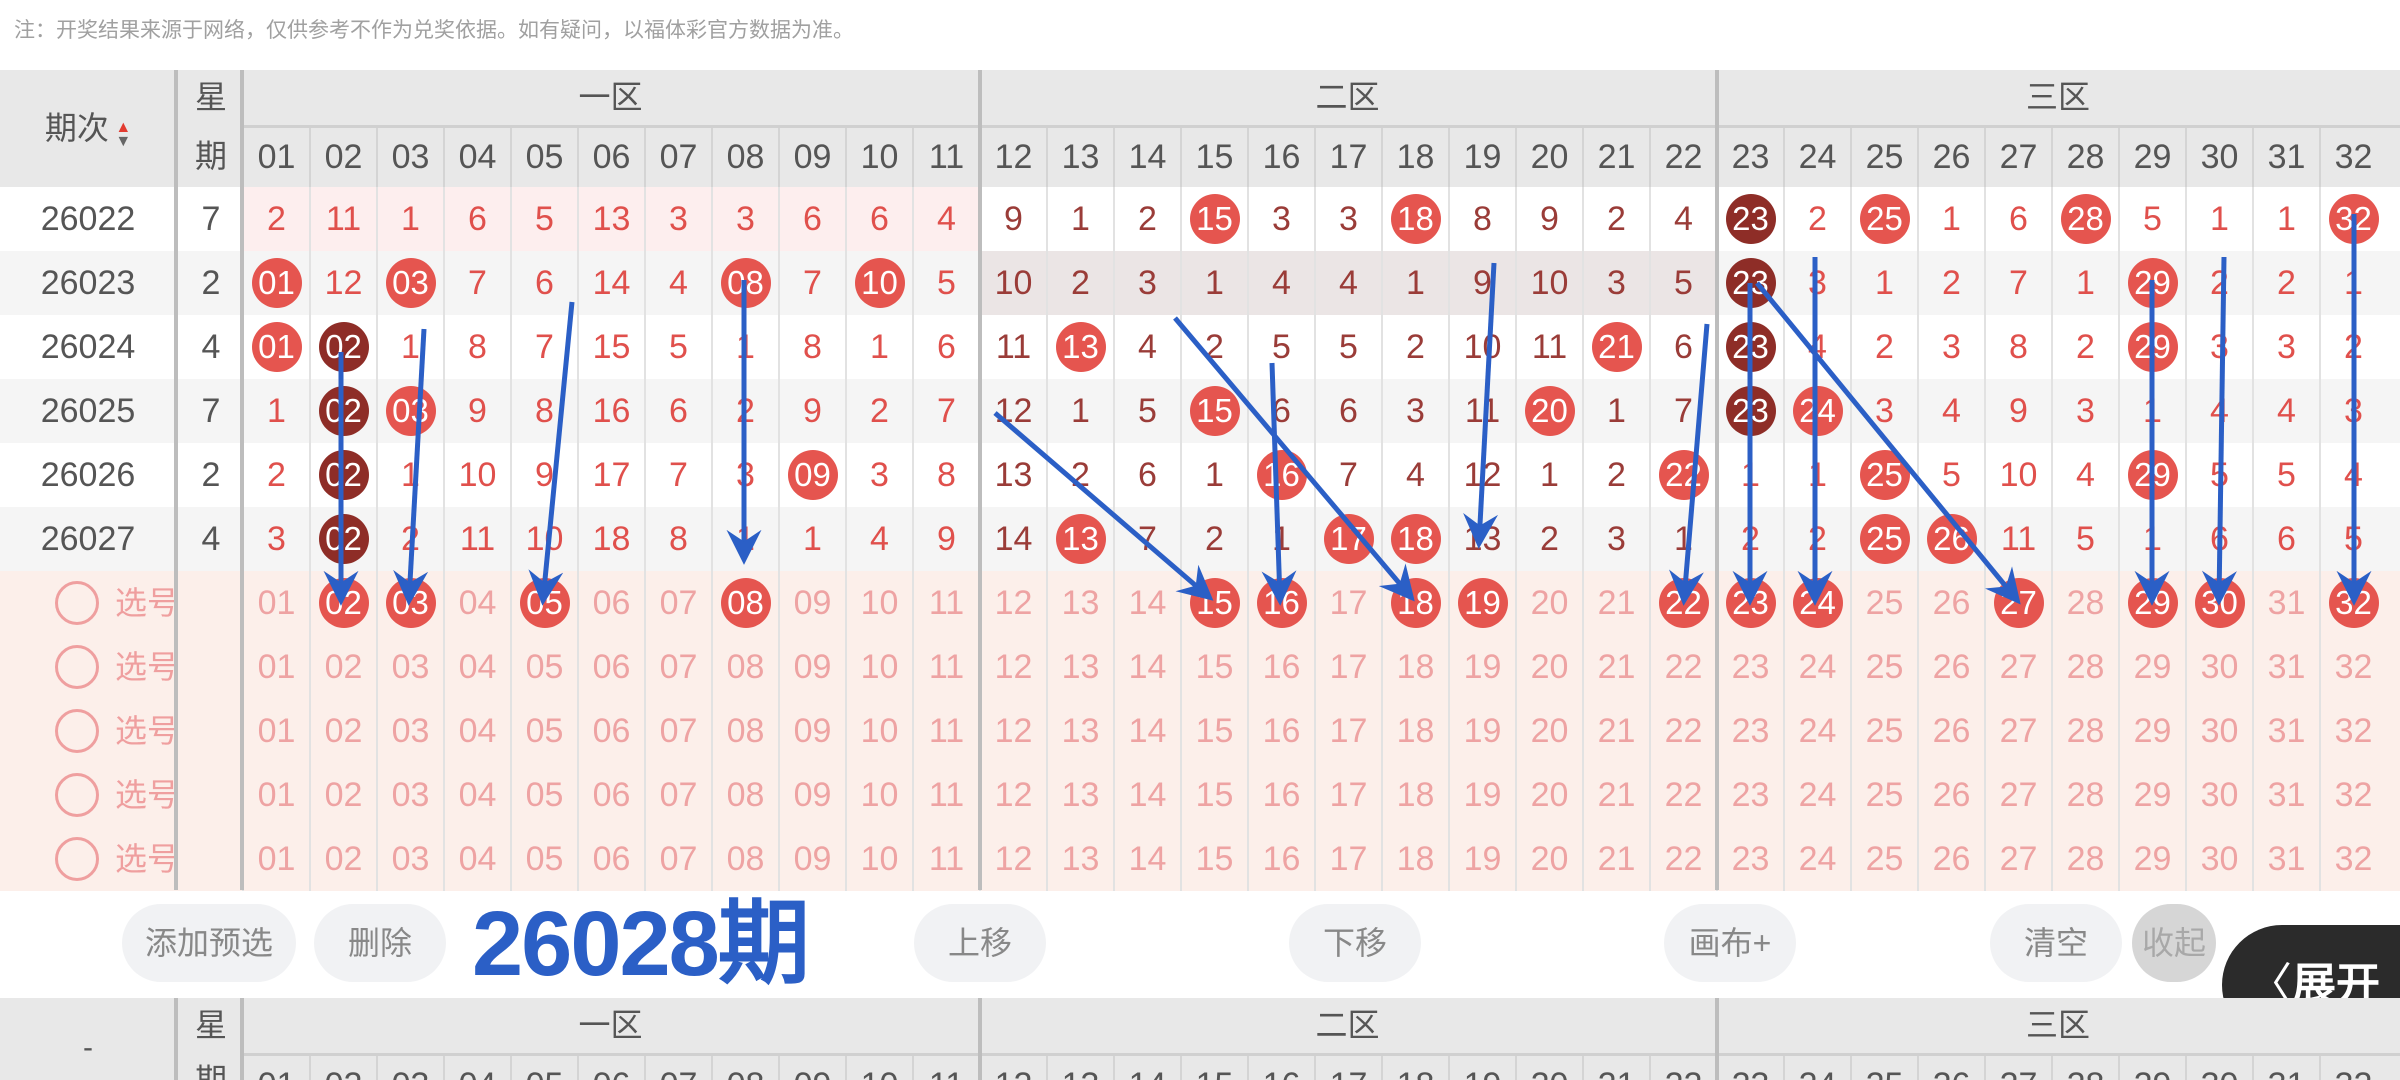  I want to click on selected-number-ball: 03, so click(410, 603).